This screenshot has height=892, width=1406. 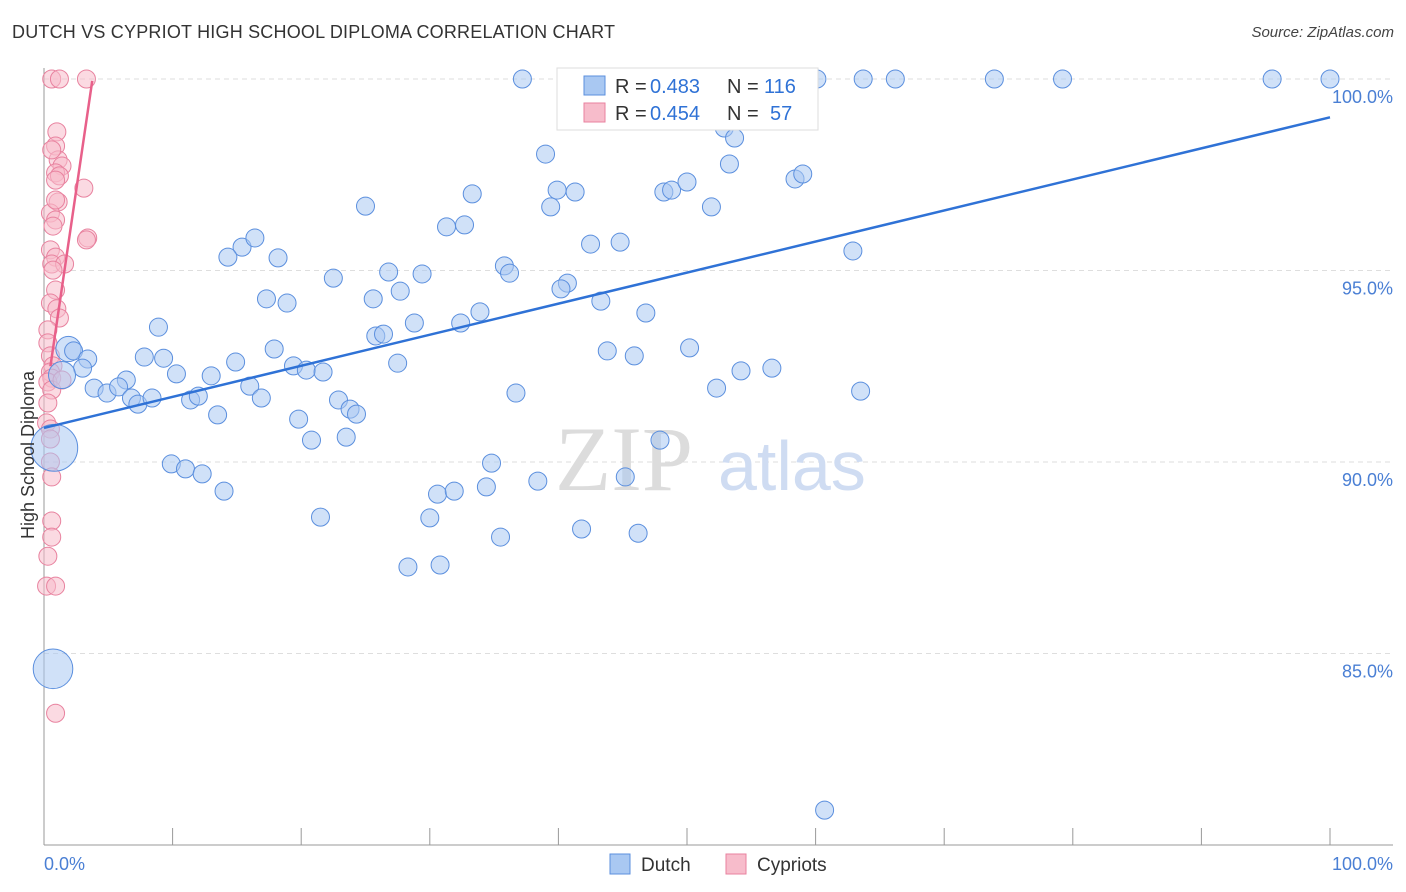 What do you see at coordinates (1322, 32) in the screenshot?
I see `chart-source: Source: ZipAtlas.com` at bounding box center [1322, 32].